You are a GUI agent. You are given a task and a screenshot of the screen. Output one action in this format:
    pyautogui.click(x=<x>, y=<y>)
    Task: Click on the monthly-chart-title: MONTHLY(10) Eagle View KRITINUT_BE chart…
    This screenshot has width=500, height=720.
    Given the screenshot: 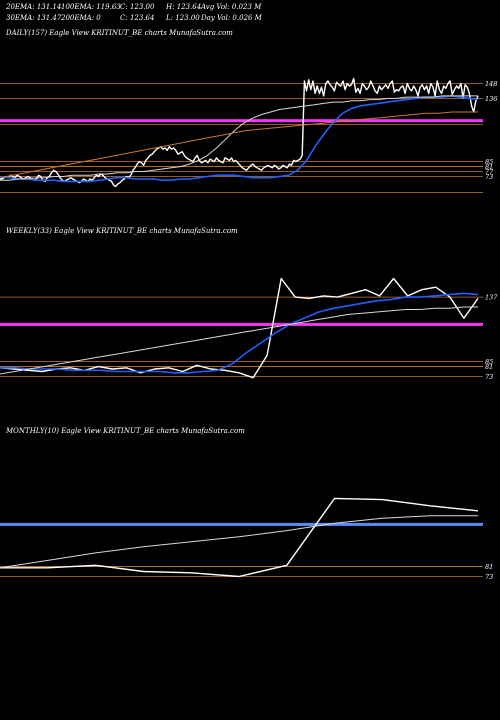 What is the action you would take?
    pyautogui.click(x=125, y=431)
    